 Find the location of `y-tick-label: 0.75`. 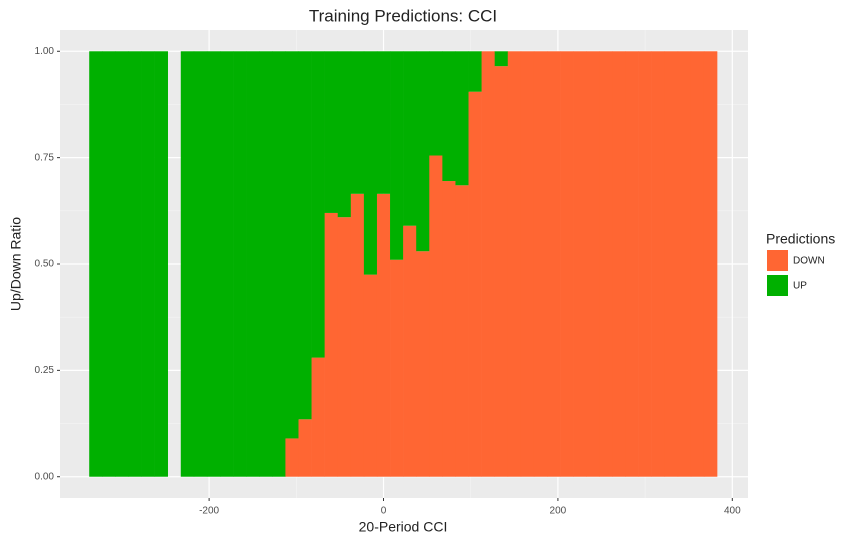

y-tick-label: 0.75 is located at coordinates (45, 157).